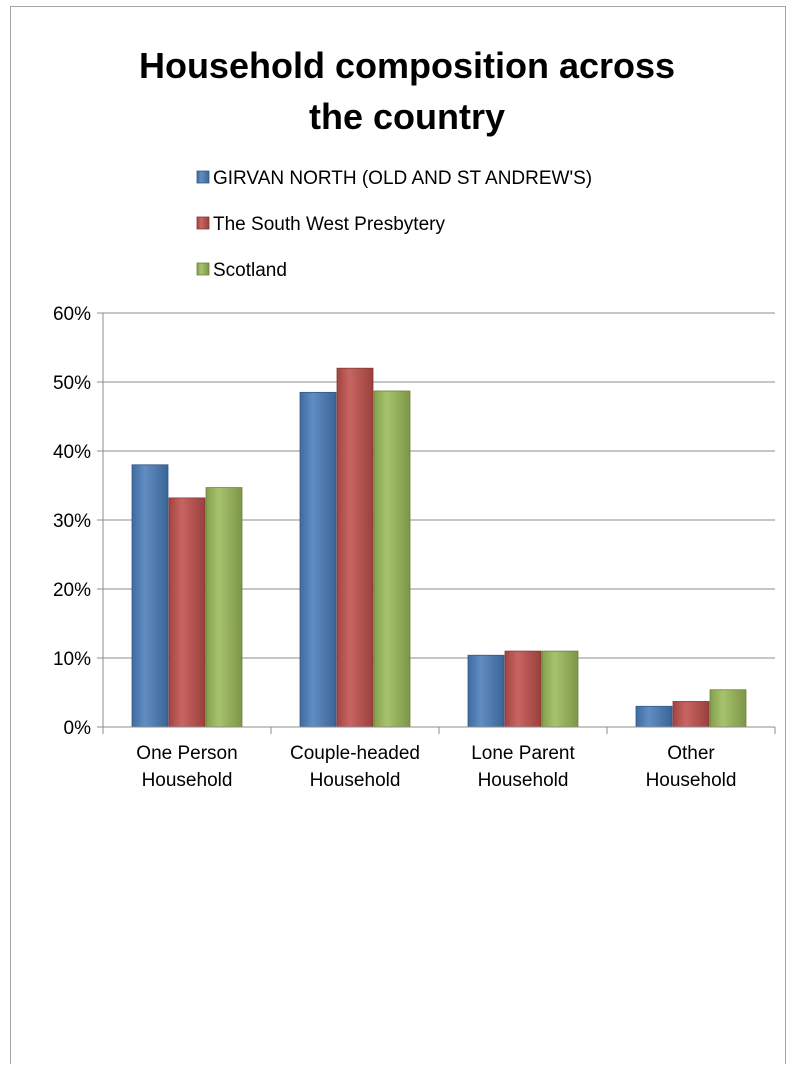  What do you see at coordinates (560, 689) in the screenshot?
I see `bar-series3-cat3` at bounding box center [560, 689].